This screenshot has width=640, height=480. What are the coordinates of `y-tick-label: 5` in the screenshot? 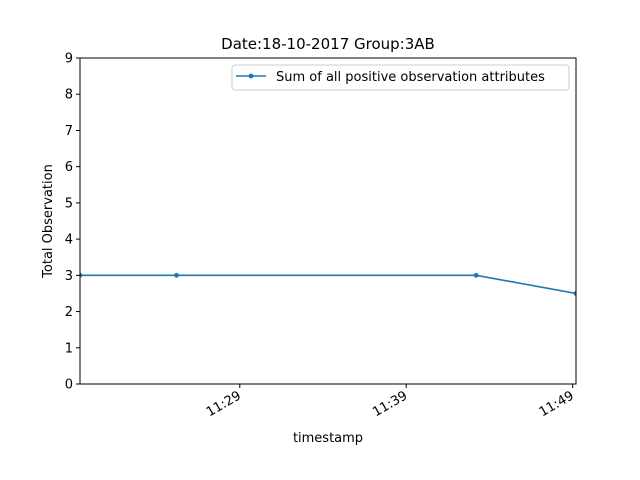 It's located at (69, 203).